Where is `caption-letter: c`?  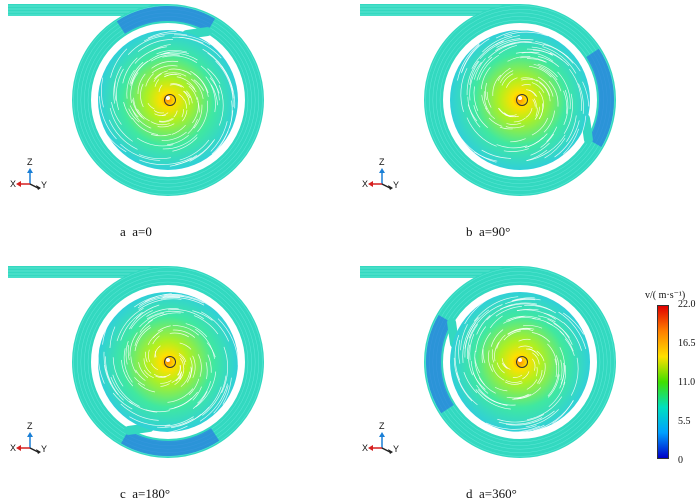 caption-letter: c is located at coordinates (123, 493).